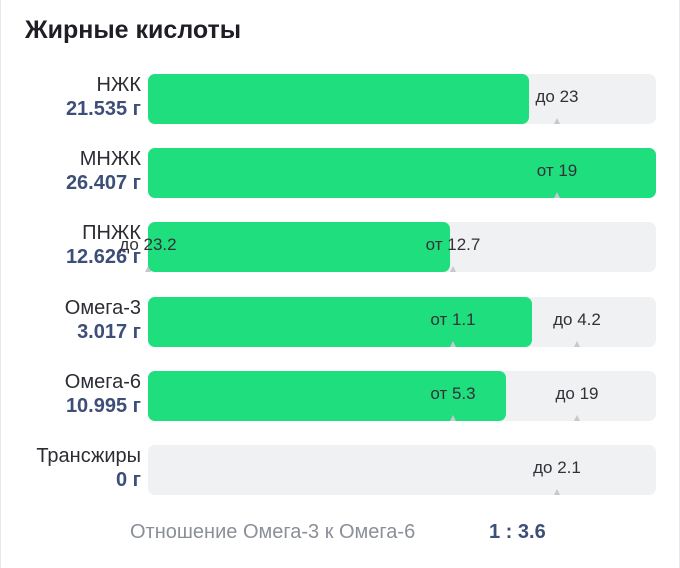 This screenshot has height=568, width=680. I want to click on bar-track: от 5.3 до 19, so click(402, 396).